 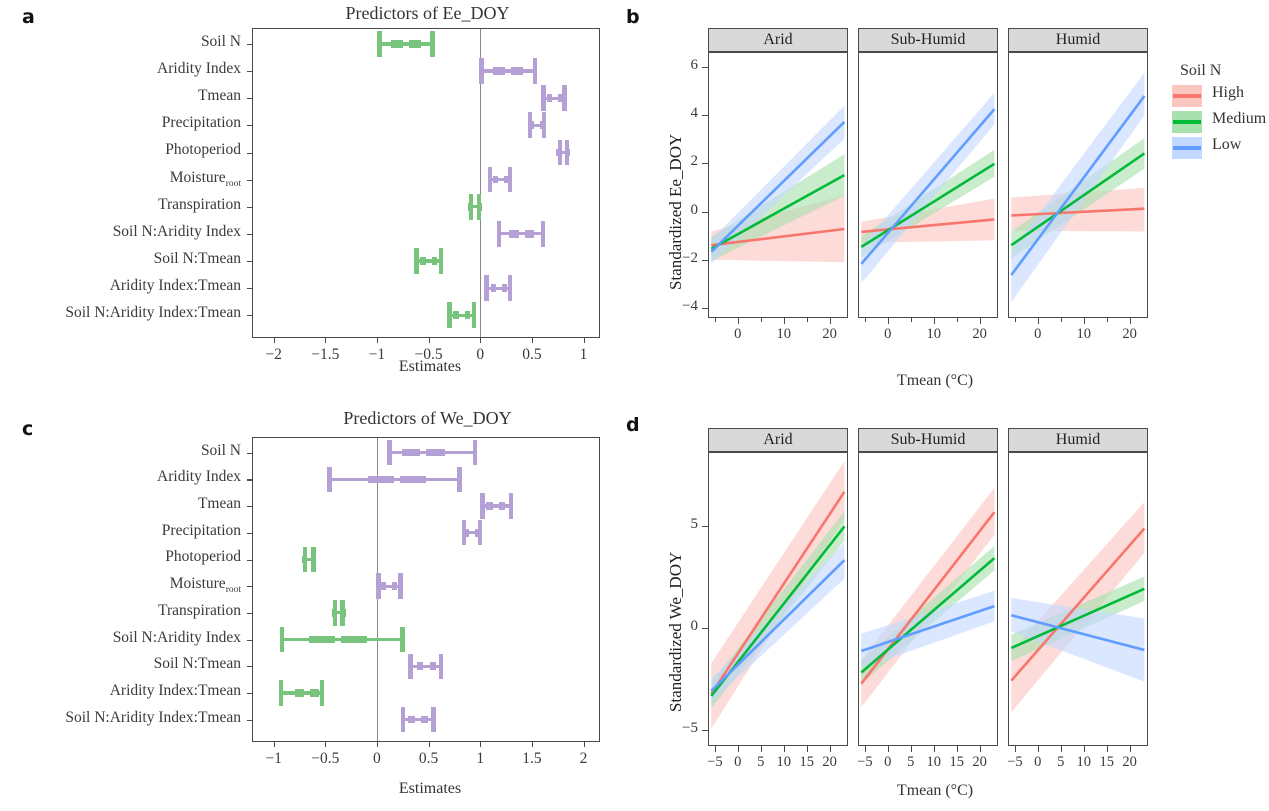 I want to click on forest-row-label: Precipitation, so click(x=201, y=530).